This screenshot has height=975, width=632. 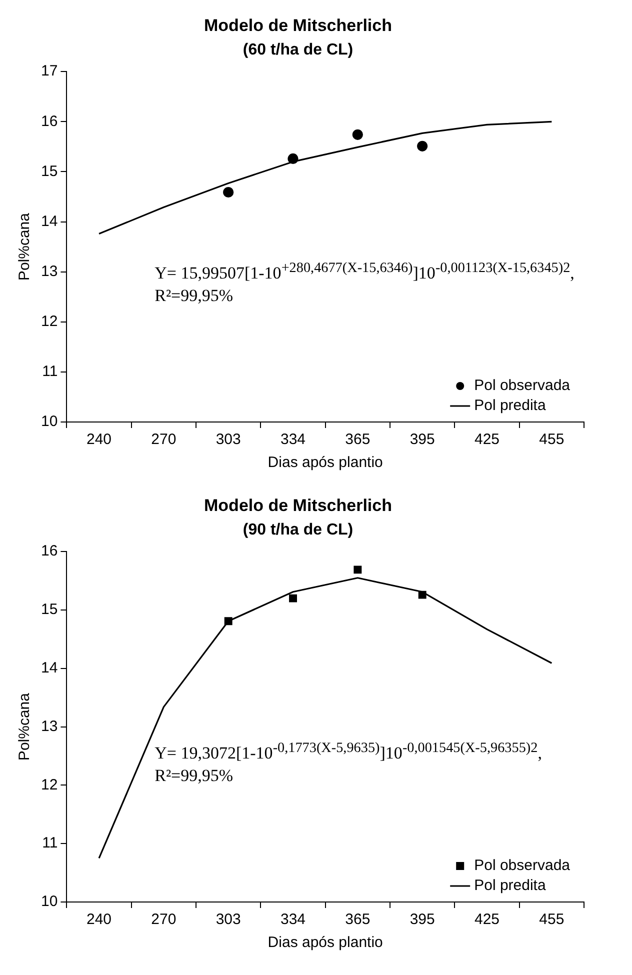 What do you see at coordinates (364, 272) in the screenshot?
I see `annotation: Y= 15,99507[1-10$^{+280,4677(X-15,6346)}$]10$^{-0,001123(X-15,6345)2}$,` at bounding box center [364, 272].